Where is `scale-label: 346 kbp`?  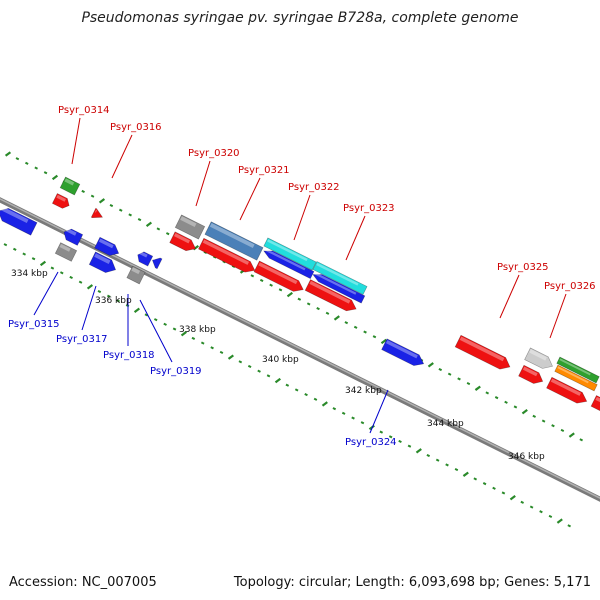 scale-label: 346 kbp is located at coordinates (526, 457).